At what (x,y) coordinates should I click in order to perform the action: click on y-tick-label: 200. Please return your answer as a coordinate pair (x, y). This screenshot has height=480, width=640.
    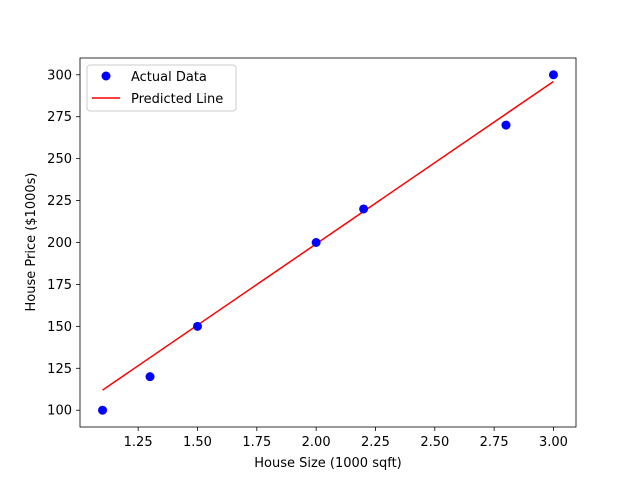
    Looking at the image, I should click on (59, 243).